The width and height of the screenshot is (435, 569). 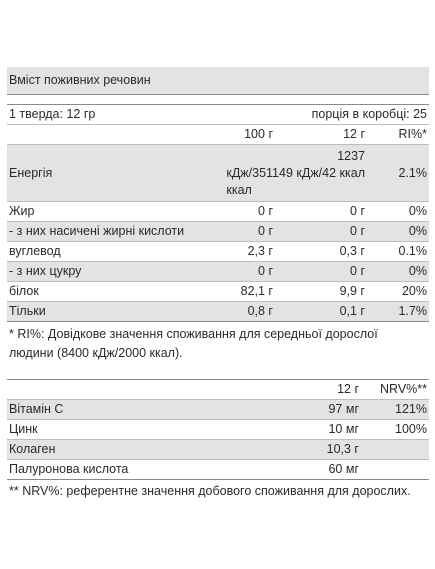 I want to click on nutrient-row: Тільки 0,8 г 0,1 г 1.7%, so click(x=218, y=312).